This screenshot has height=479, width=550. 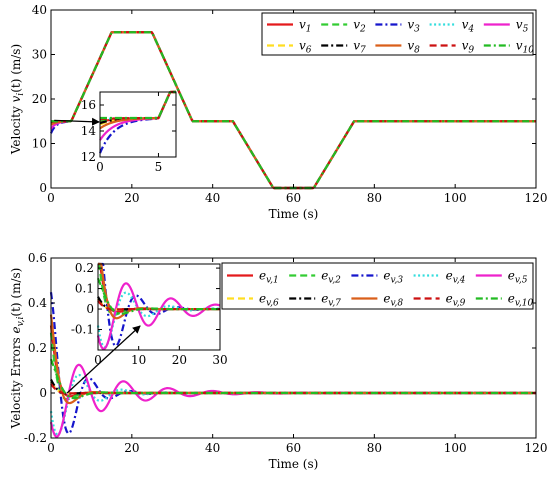 I want to click on velocity-legend-label-3: v3, so click(x=413, y=26).